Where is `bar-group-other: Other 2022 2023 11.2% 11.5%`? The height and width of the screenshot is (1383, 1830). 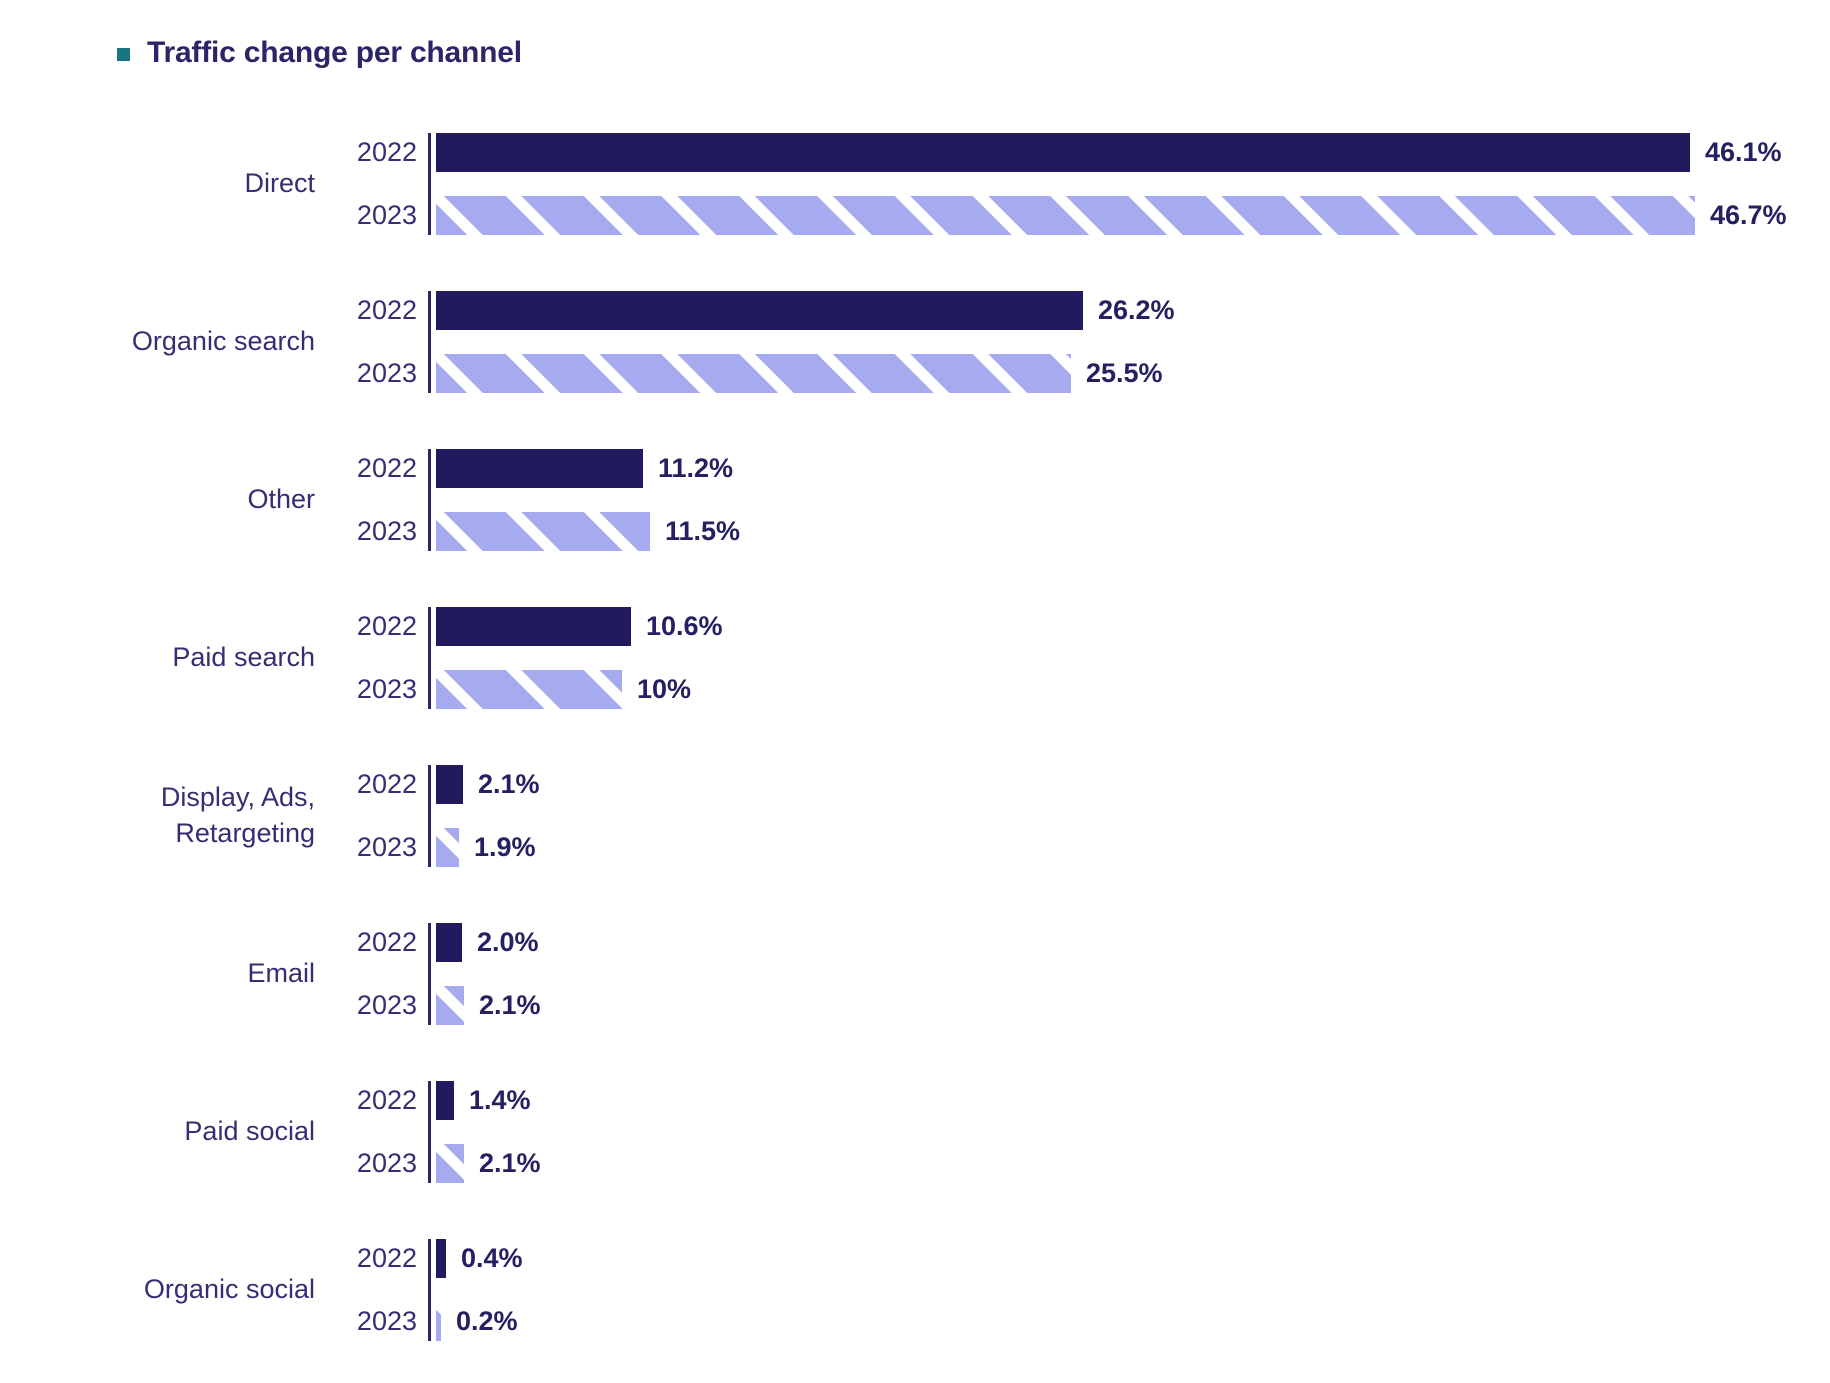 bar-group-other: Other 2022 2023 11.2% 11.5% is located at coordinates (915, 500).